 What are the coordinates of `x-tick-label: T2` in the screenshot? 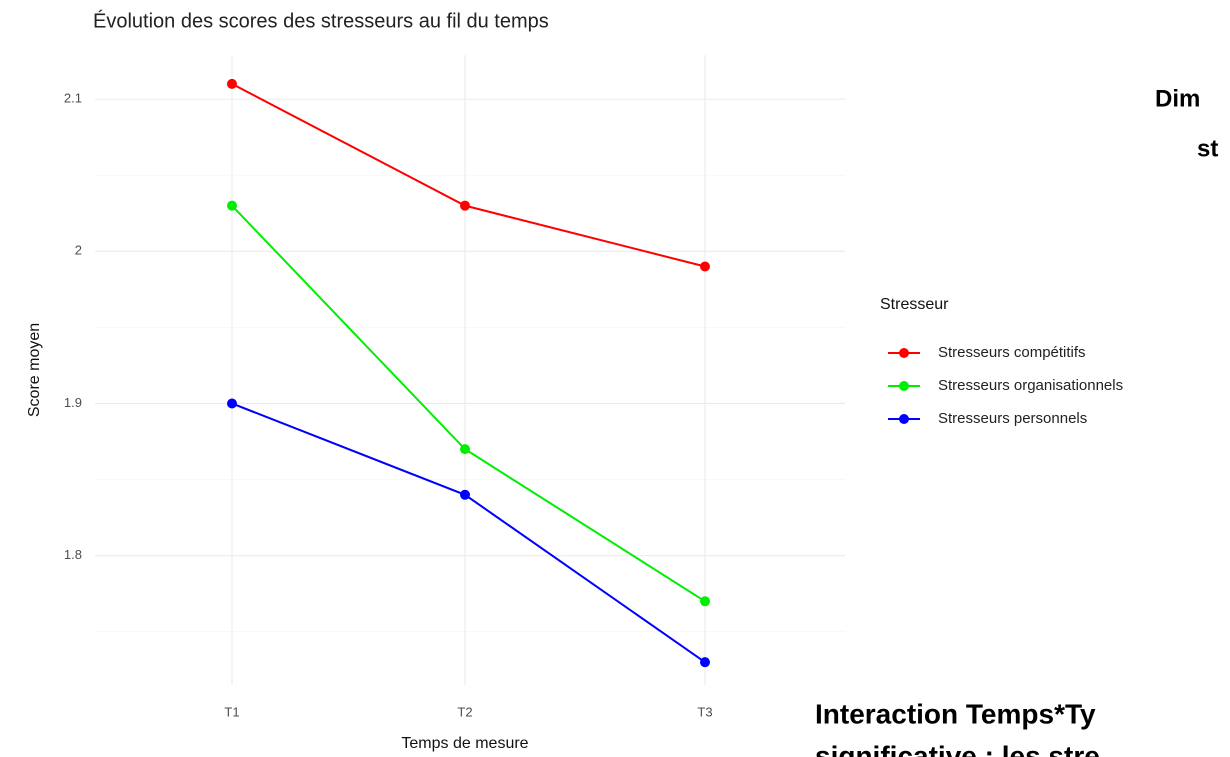 It's located at (464, 711).